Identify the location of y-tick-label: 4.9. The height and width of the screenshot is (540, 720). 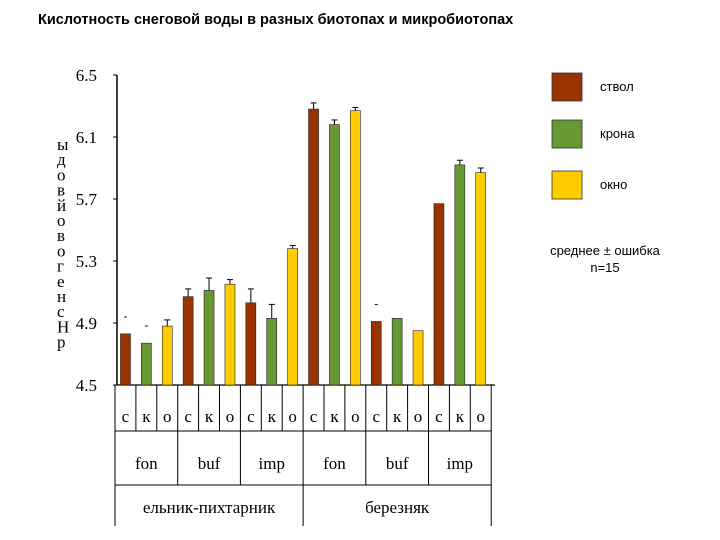
(86, 323).